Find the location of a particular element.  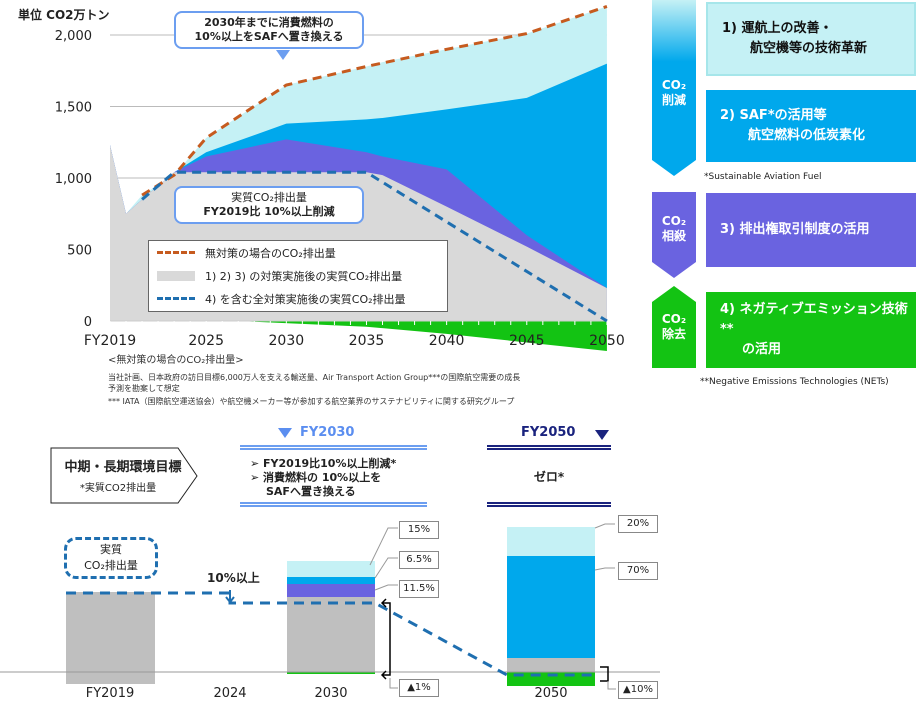

bar-2030-blue is located at coordinates (331, 580).